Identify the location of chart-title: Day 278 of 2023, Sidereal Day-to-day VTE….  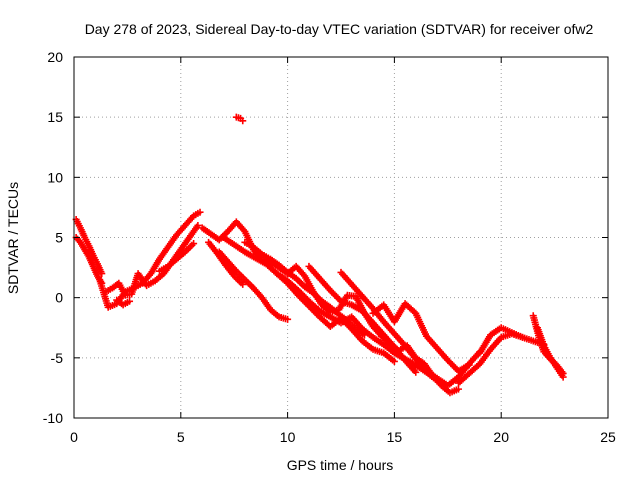
(339, 29).